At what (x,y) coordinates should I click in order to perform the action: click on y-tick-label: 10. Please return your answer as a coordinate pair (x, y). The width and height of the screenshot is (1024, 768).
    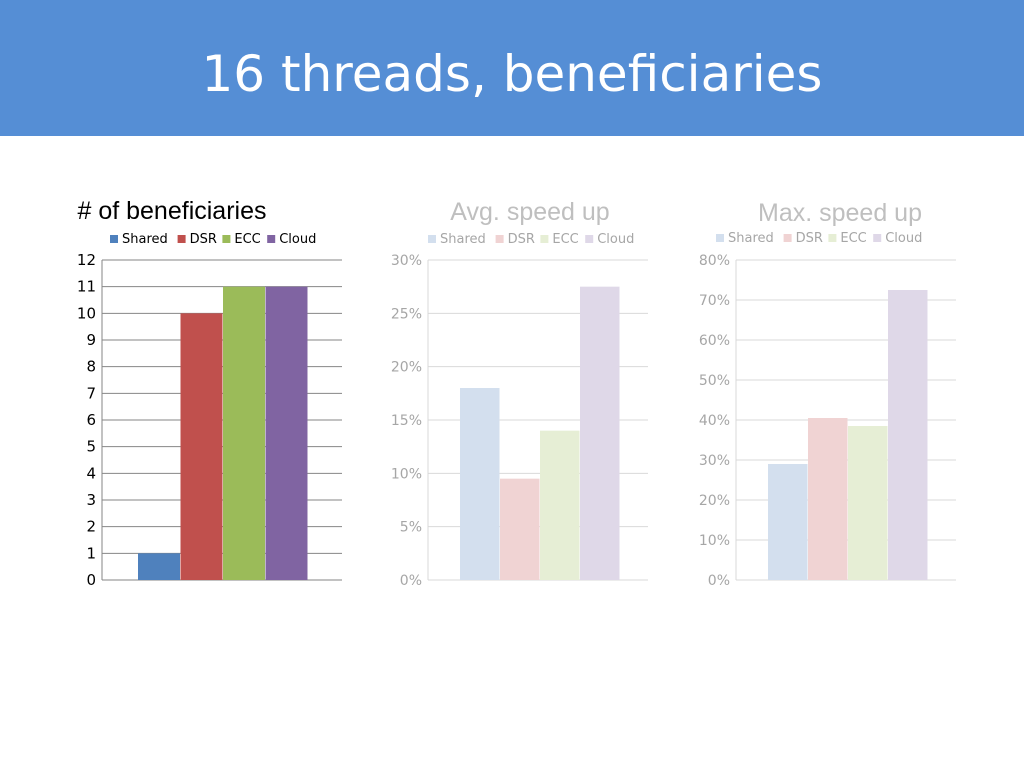
    Looking at the image, I should click on (86, 313).